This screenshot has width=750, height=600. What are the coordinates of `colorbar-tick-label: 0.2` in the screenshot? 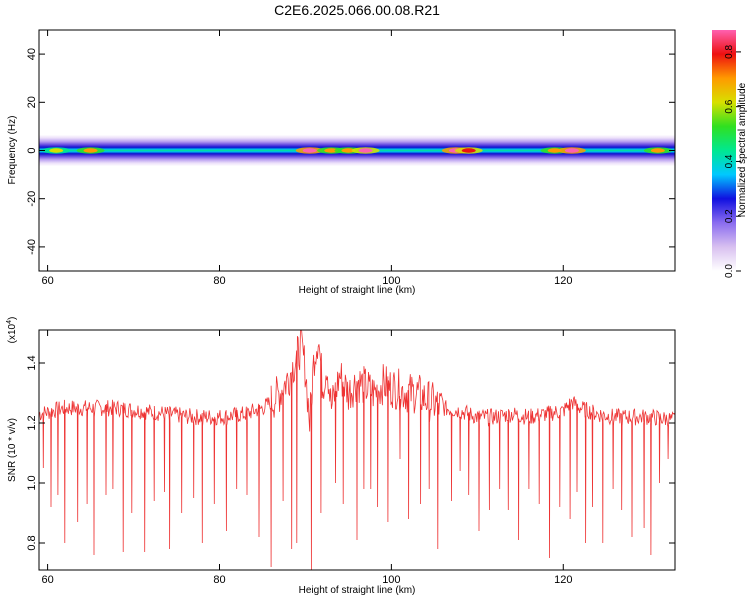 It's located at (729, 216).